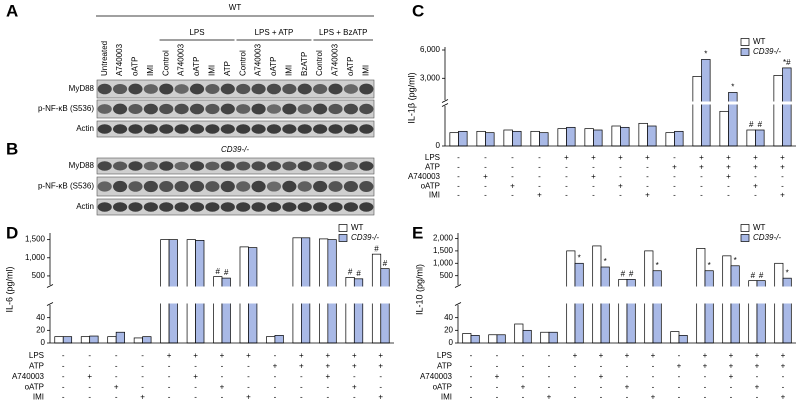 This screenshot has width=800, height=409. Describe the element at coordinates (9, 289) in the screenshot. I see `y-axis-label: IL-6 (pg/ml)` at that location.